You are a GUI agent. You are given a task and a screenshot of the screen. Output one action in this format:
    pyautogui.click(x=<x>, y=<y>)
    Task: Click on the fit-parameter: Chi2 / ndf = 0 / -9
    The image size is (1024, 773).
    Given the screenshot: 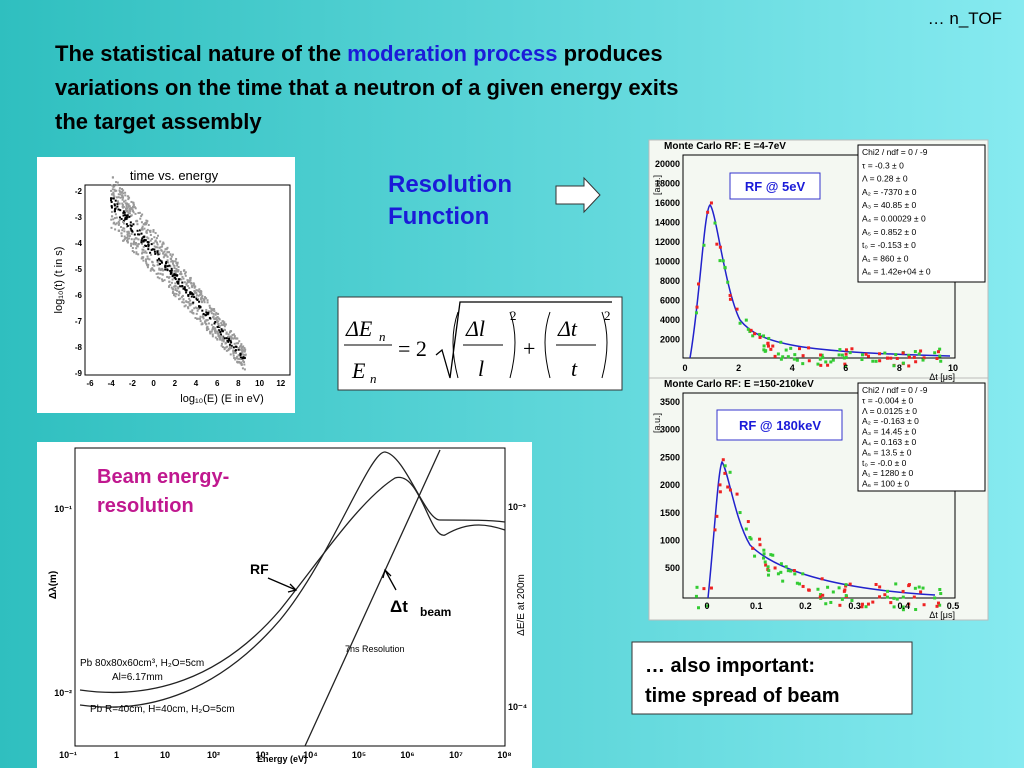 What is the action you would take?
    pyautogui.click(x=895, y=152)
    